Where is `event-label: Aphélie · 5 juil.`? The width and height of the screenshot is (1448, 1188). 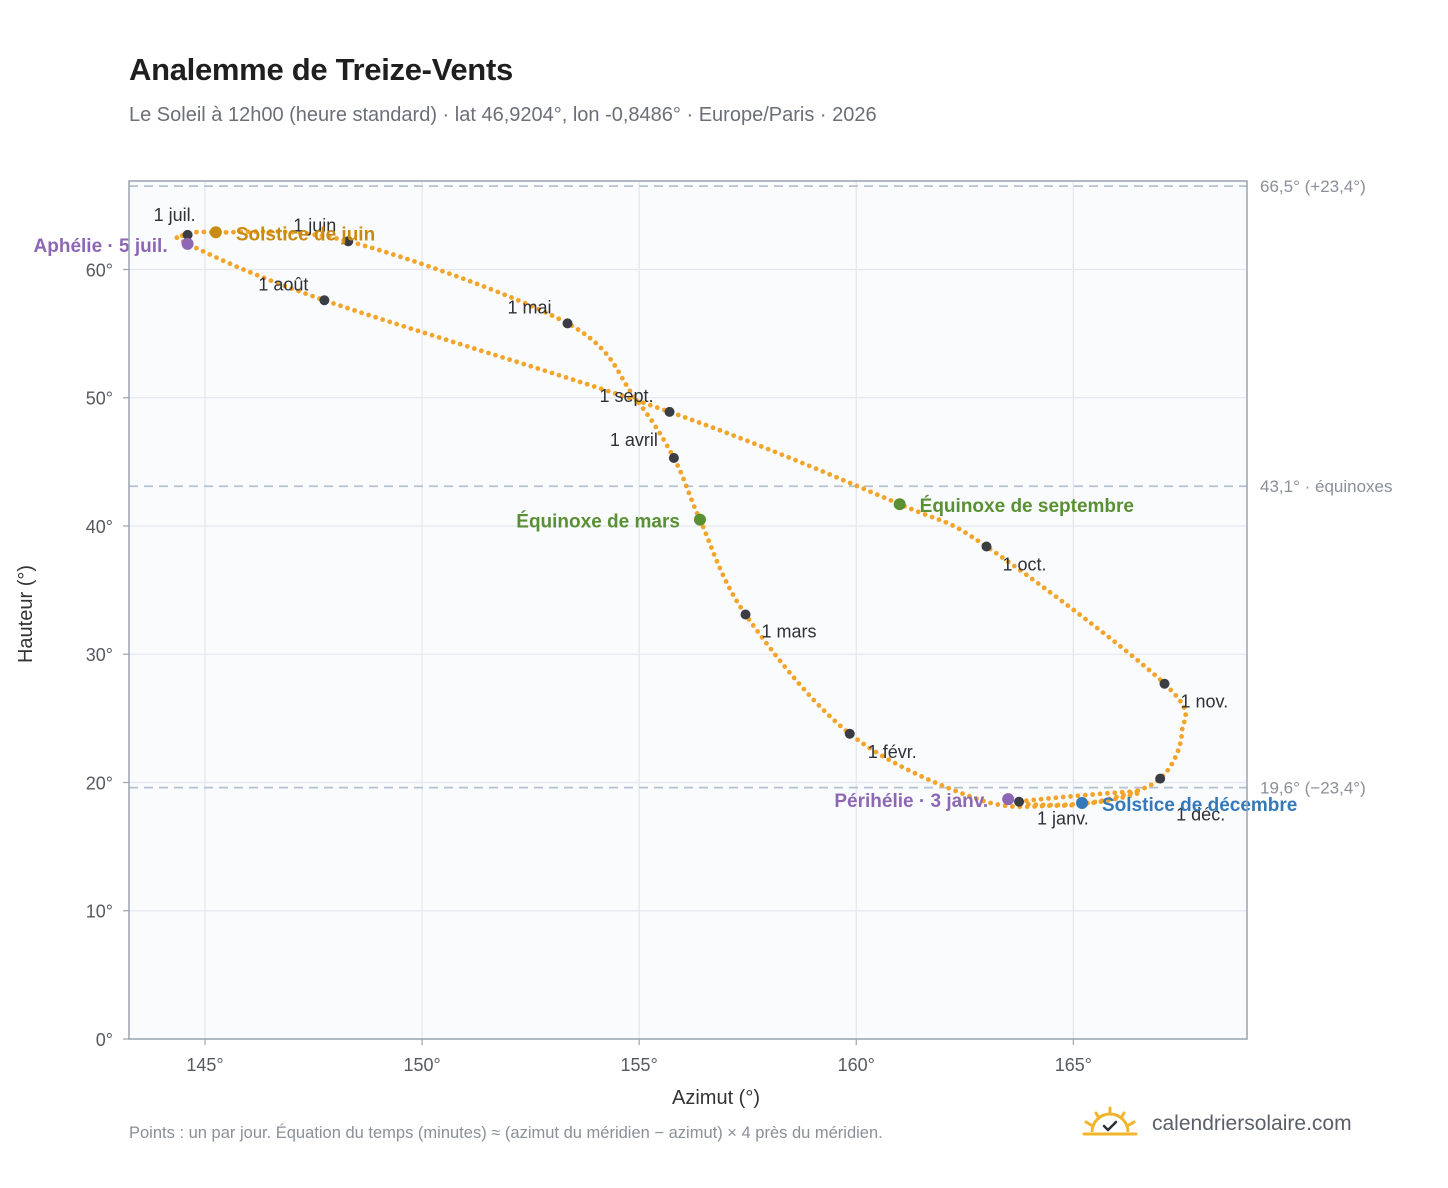 event-label: Aphélie · 5 juil. is located at coordinates (101, 246).